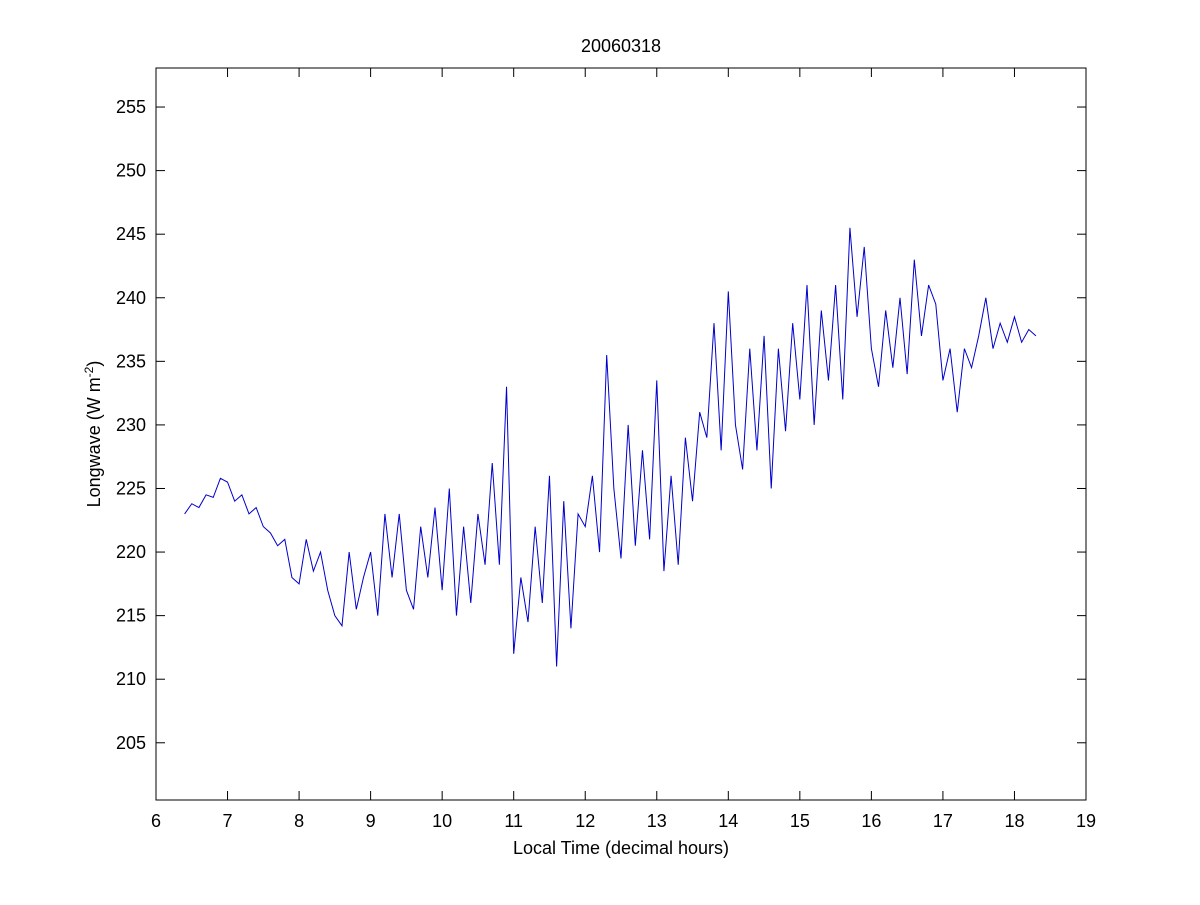 The image size is (1200, 905). Describe the element at coordinates (131, 552) in the screenshot. I see `y-tick-label: 220` at that location.